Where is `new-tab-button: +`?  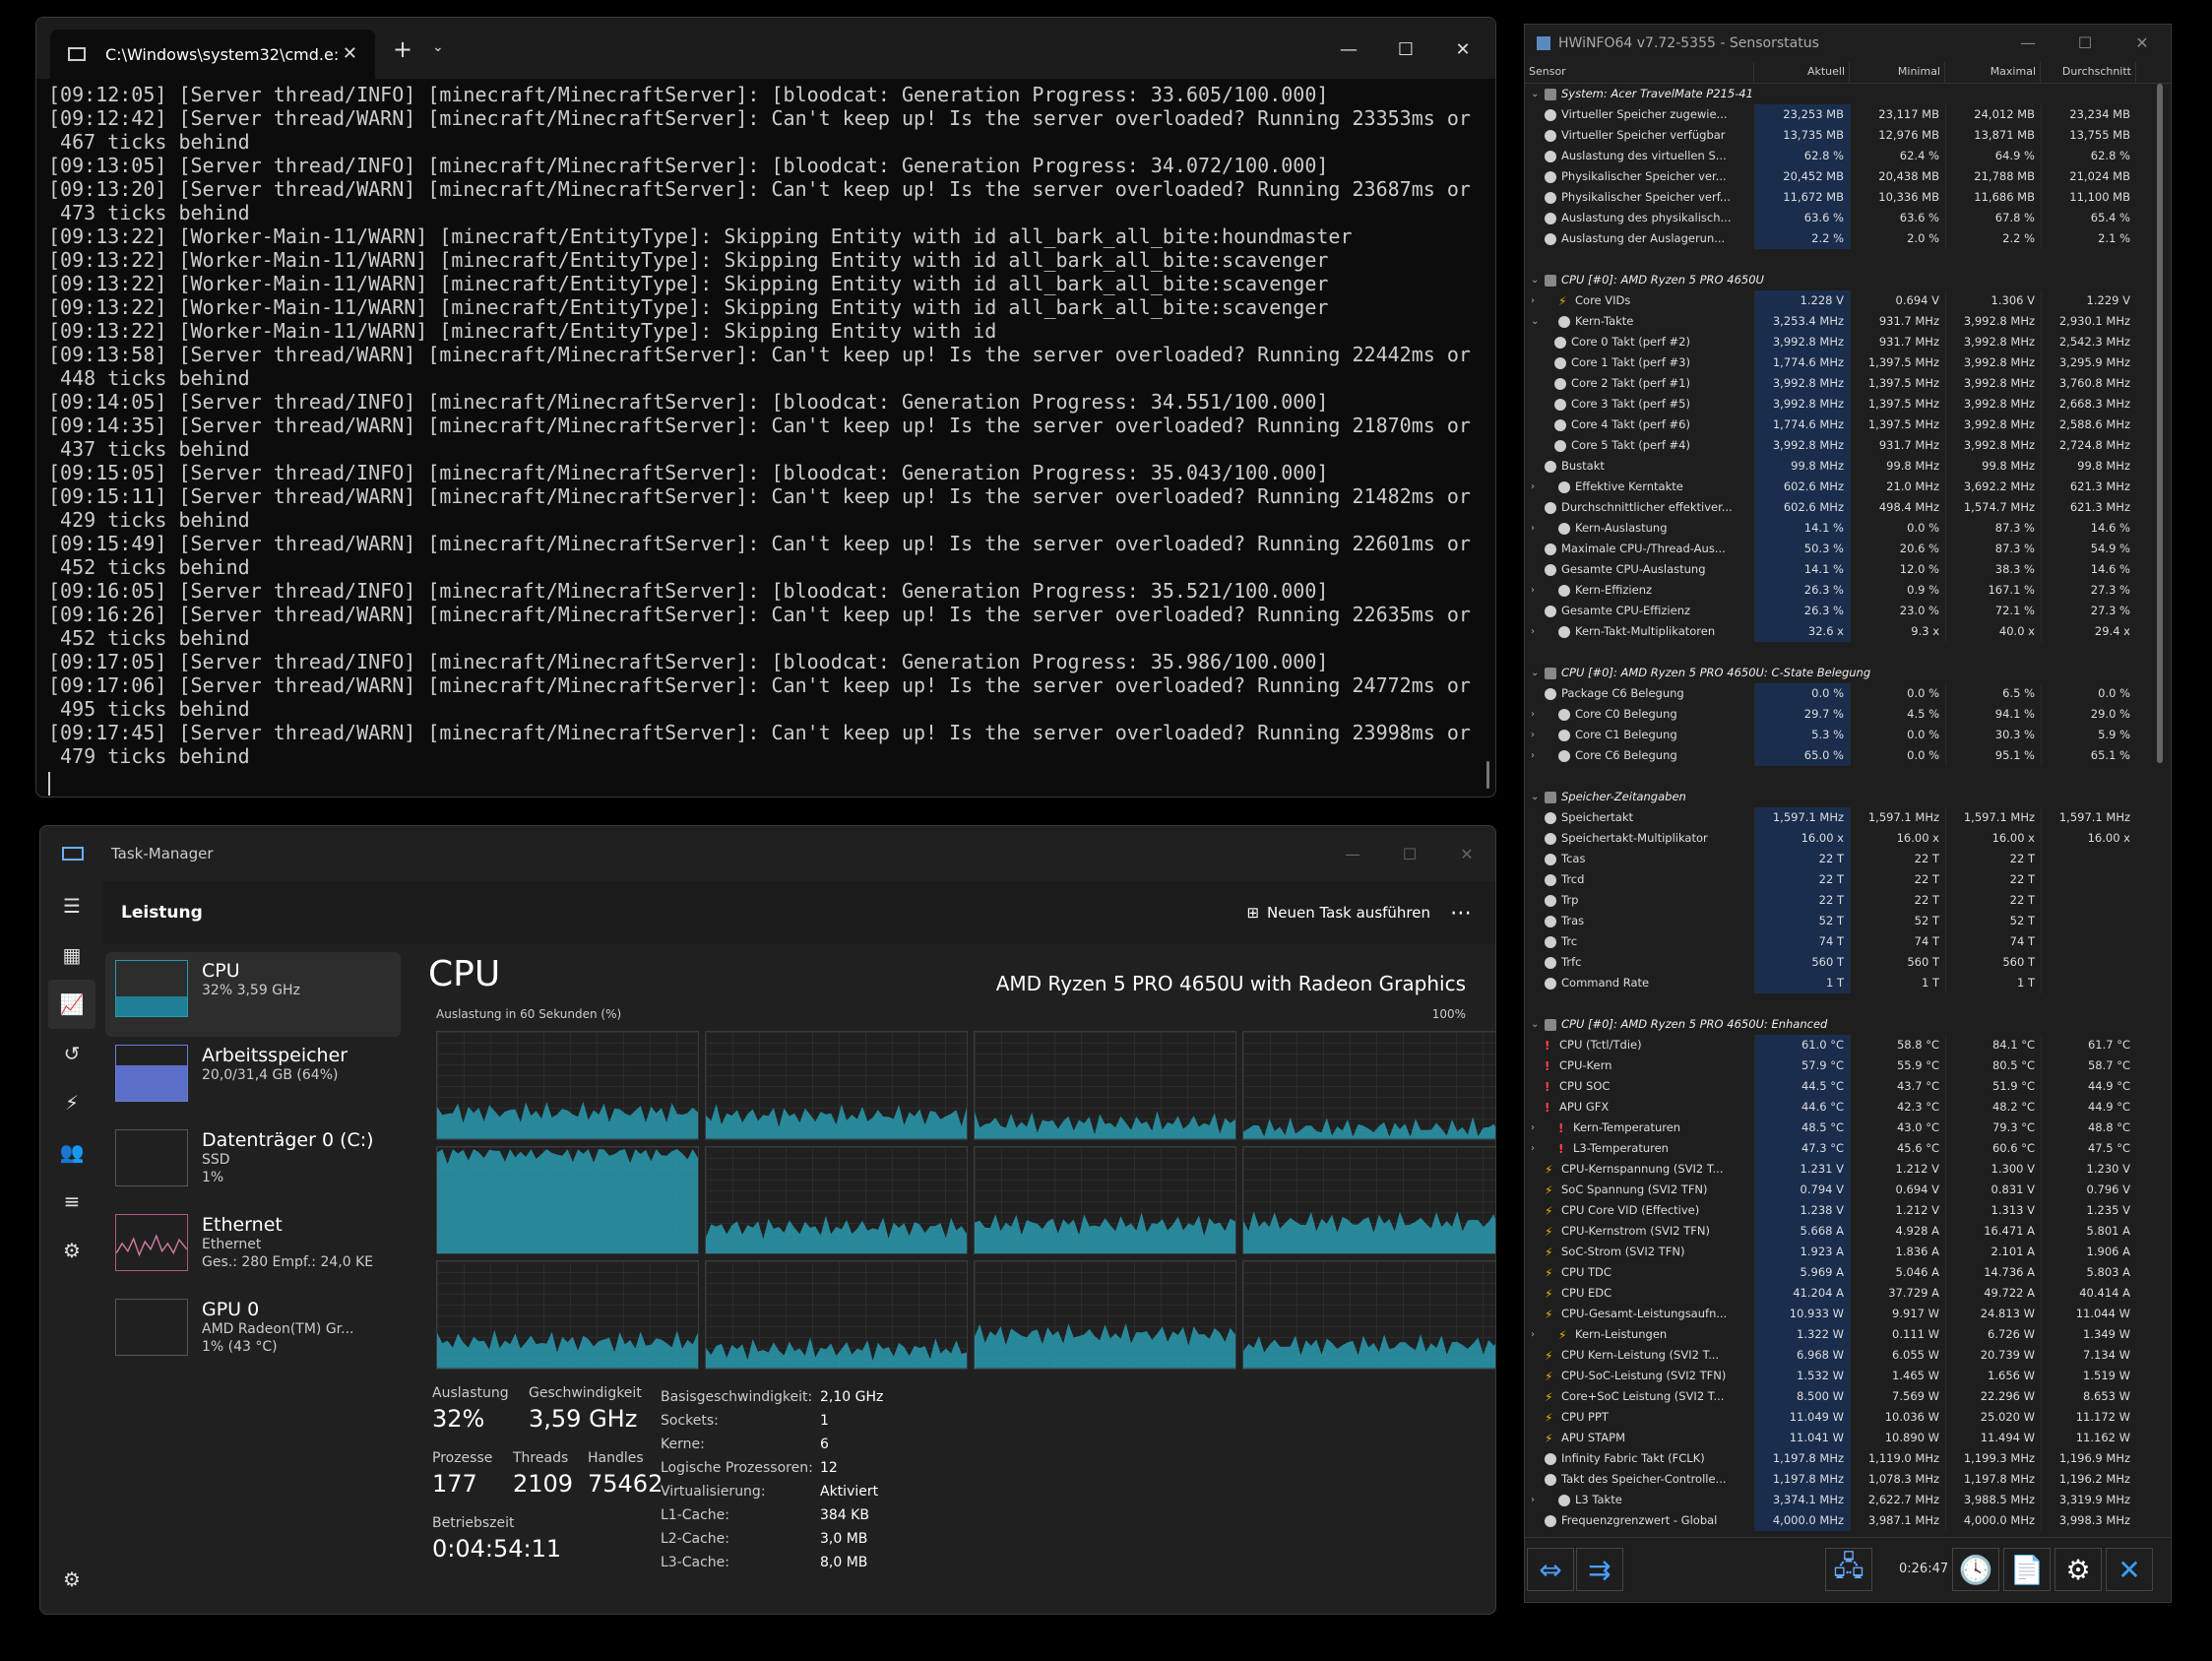 new-tab-button: + is located at coordinates (403, 49).